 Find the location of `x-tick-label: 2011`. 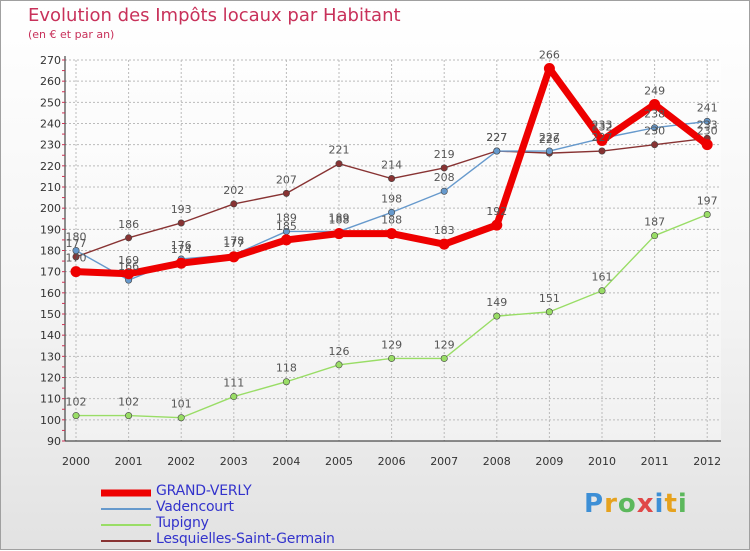

x-tick-label: 2011 is located at coordinates (655, 461).